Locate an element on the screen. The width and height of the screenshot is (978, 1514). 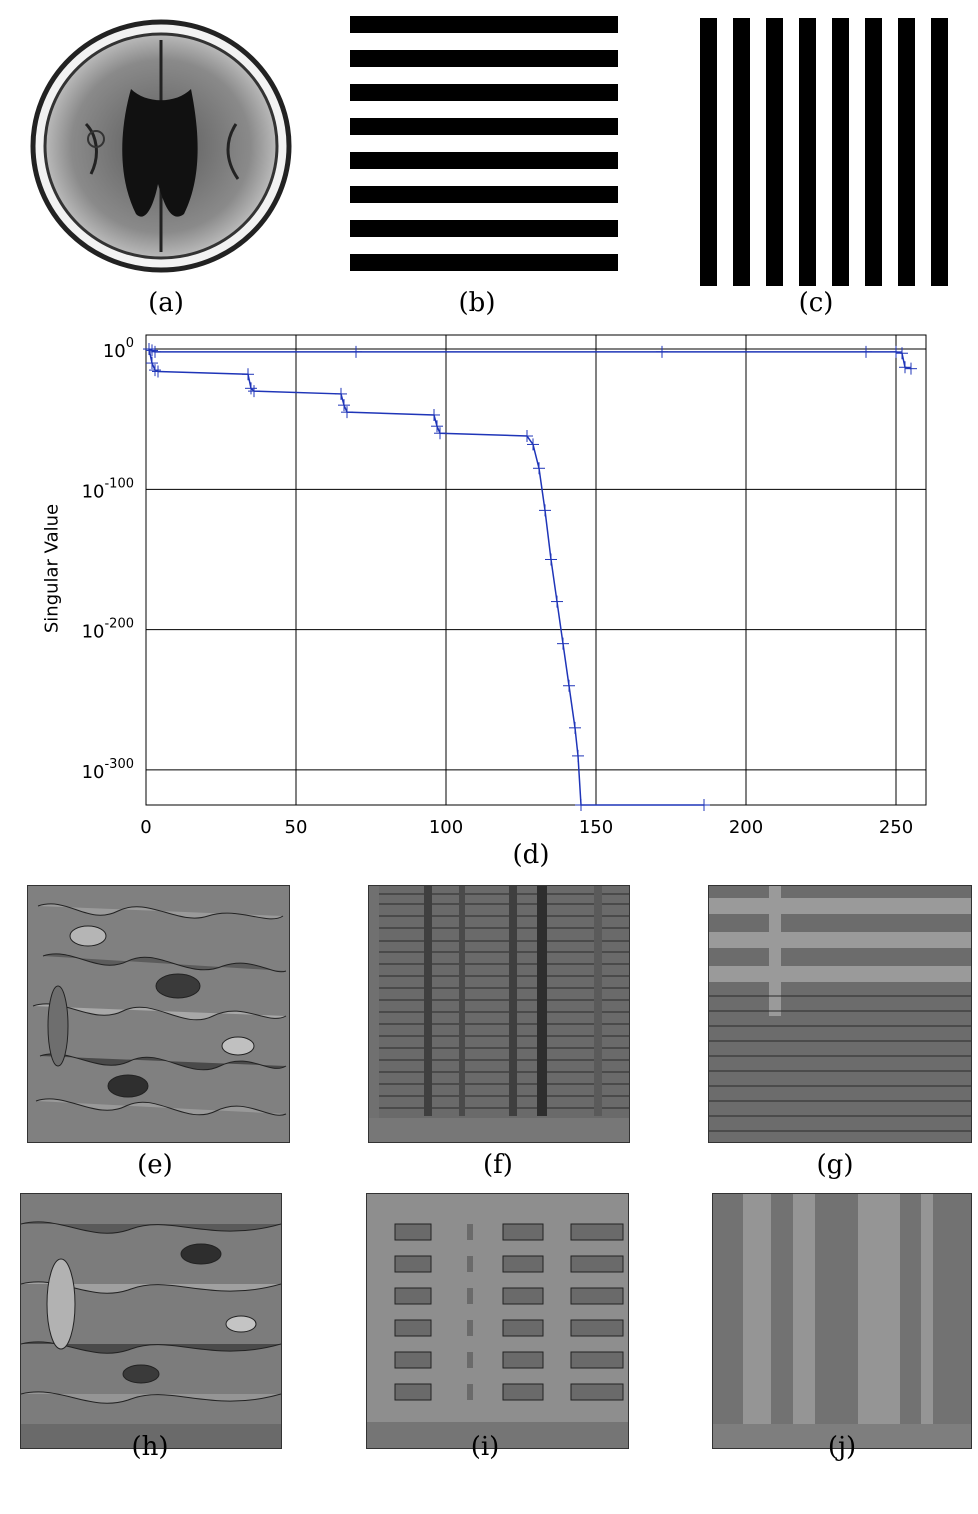
caption-h: (h) is located at coordinates (150, 1447).